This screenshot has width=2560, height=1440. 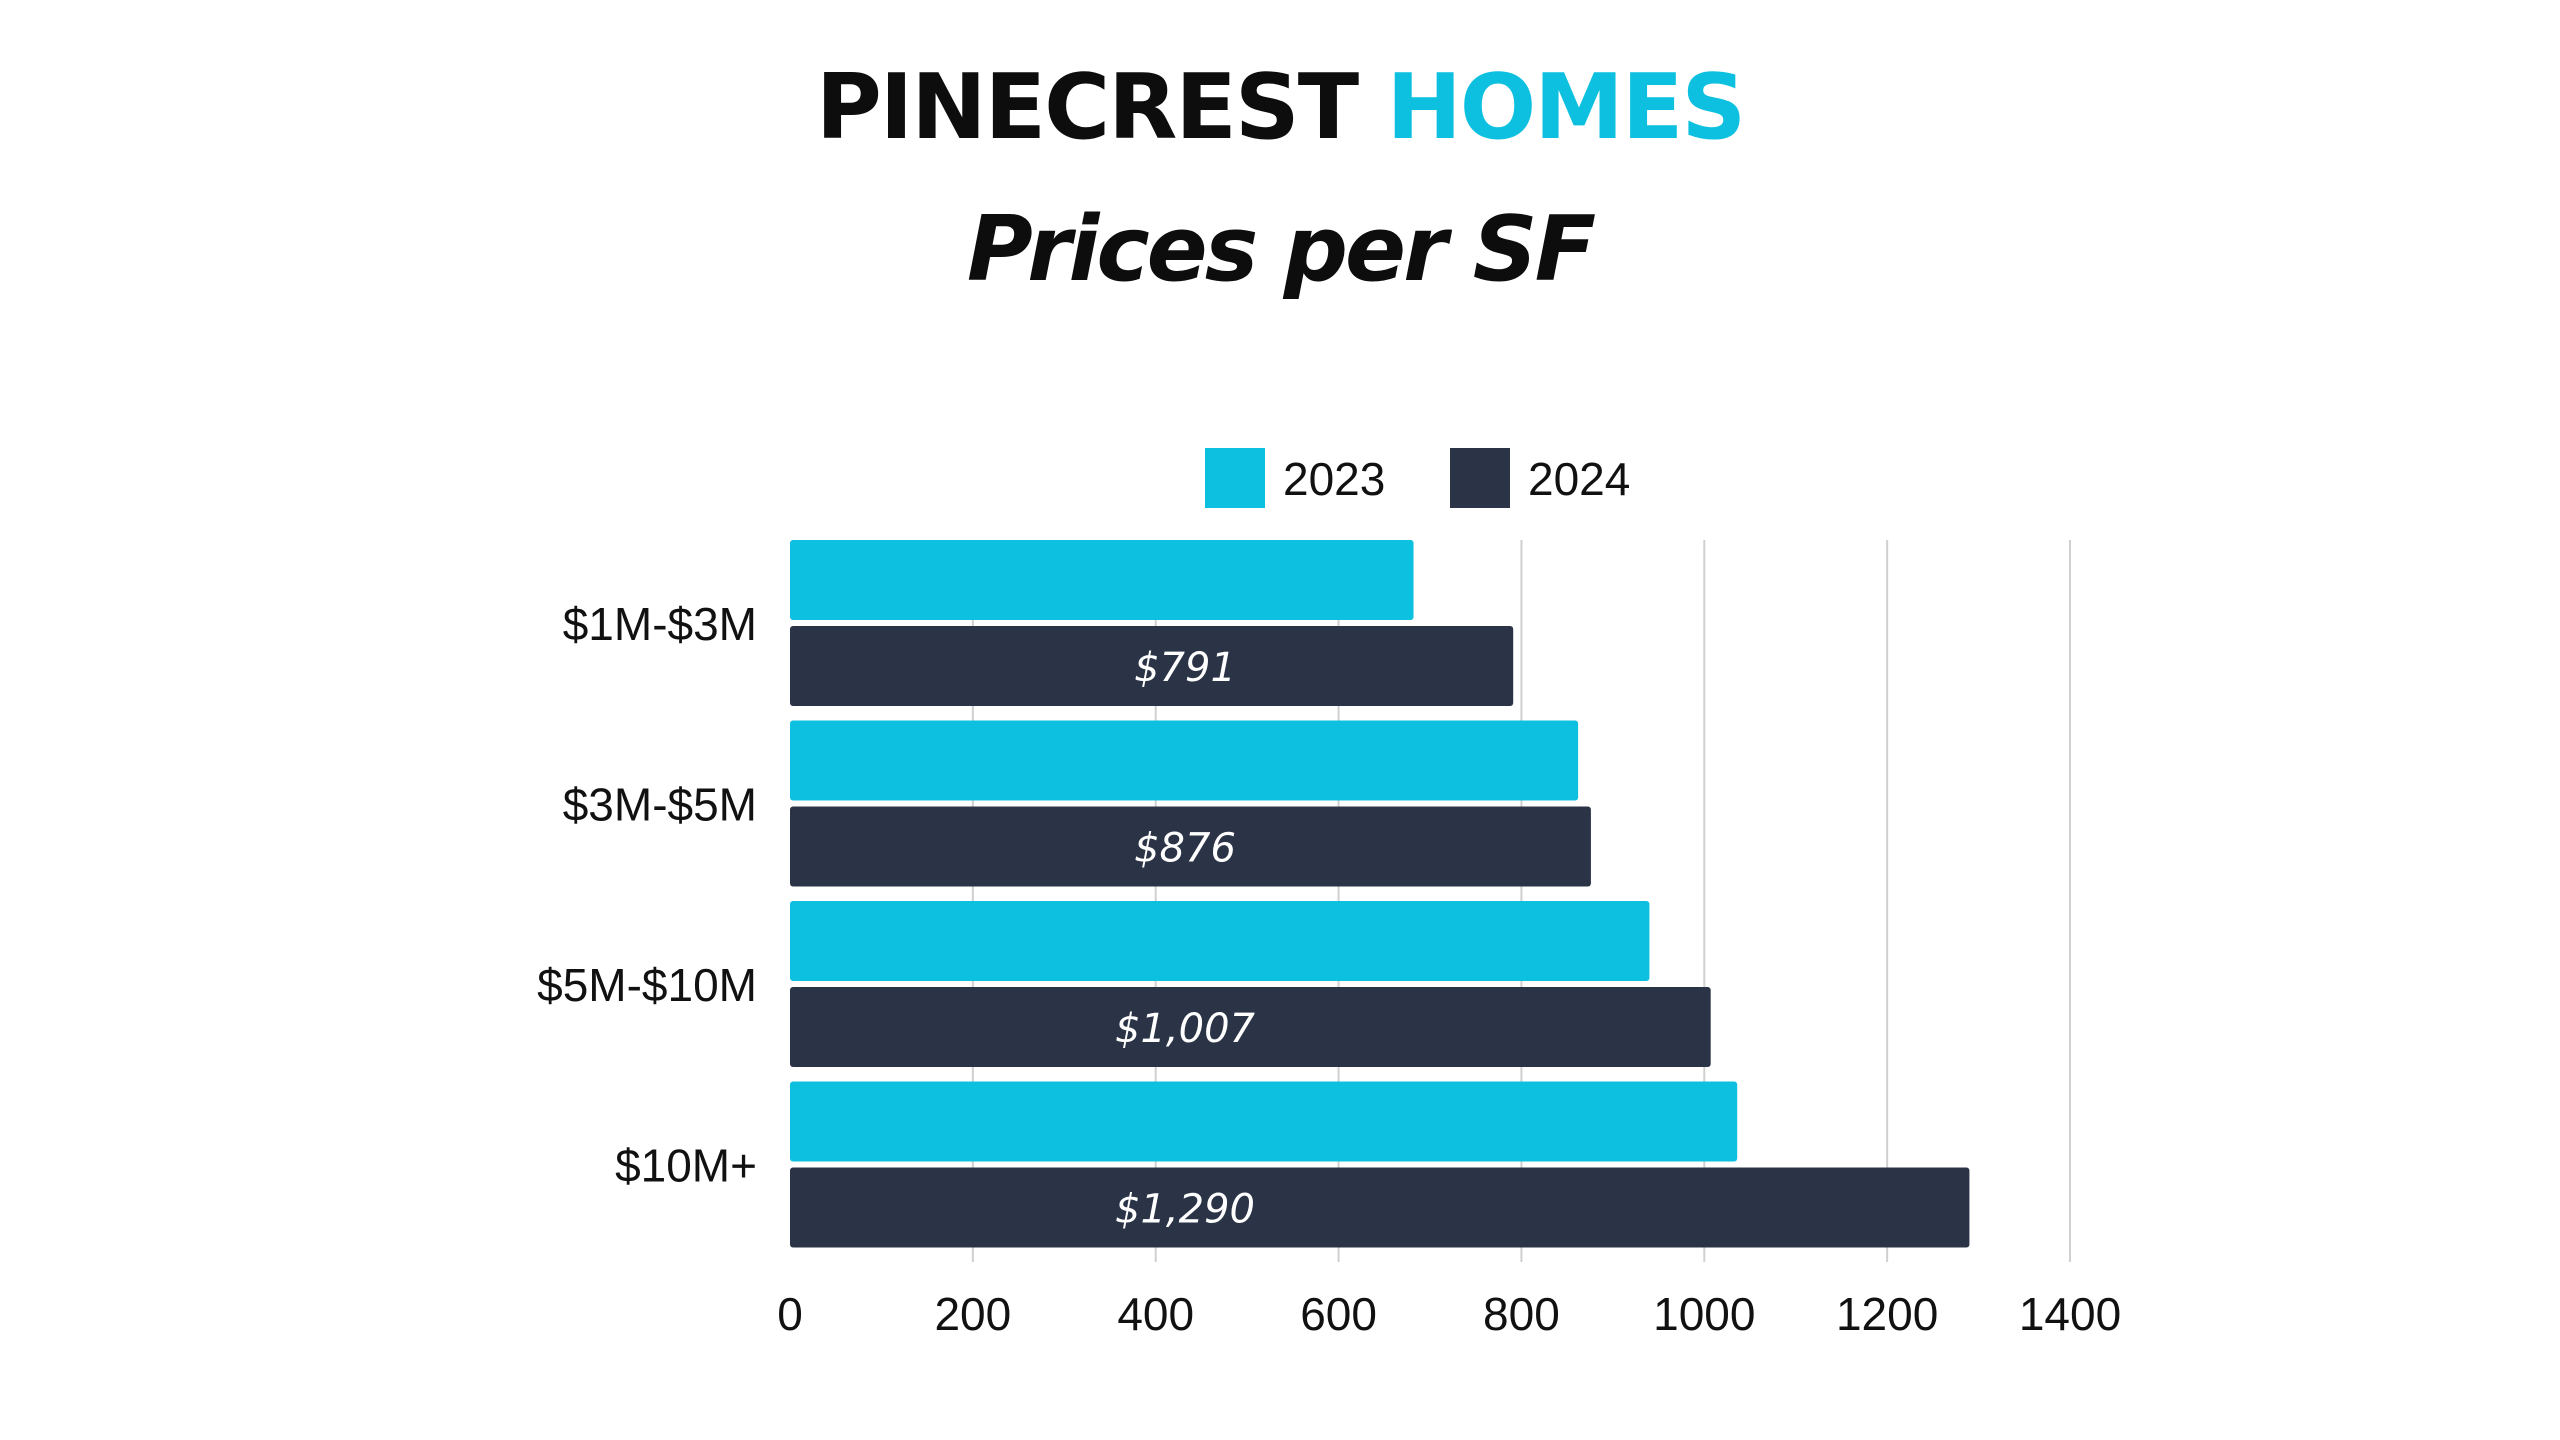 I want to click on legend-label-2023: 2023, so click(x=1334, y=479).